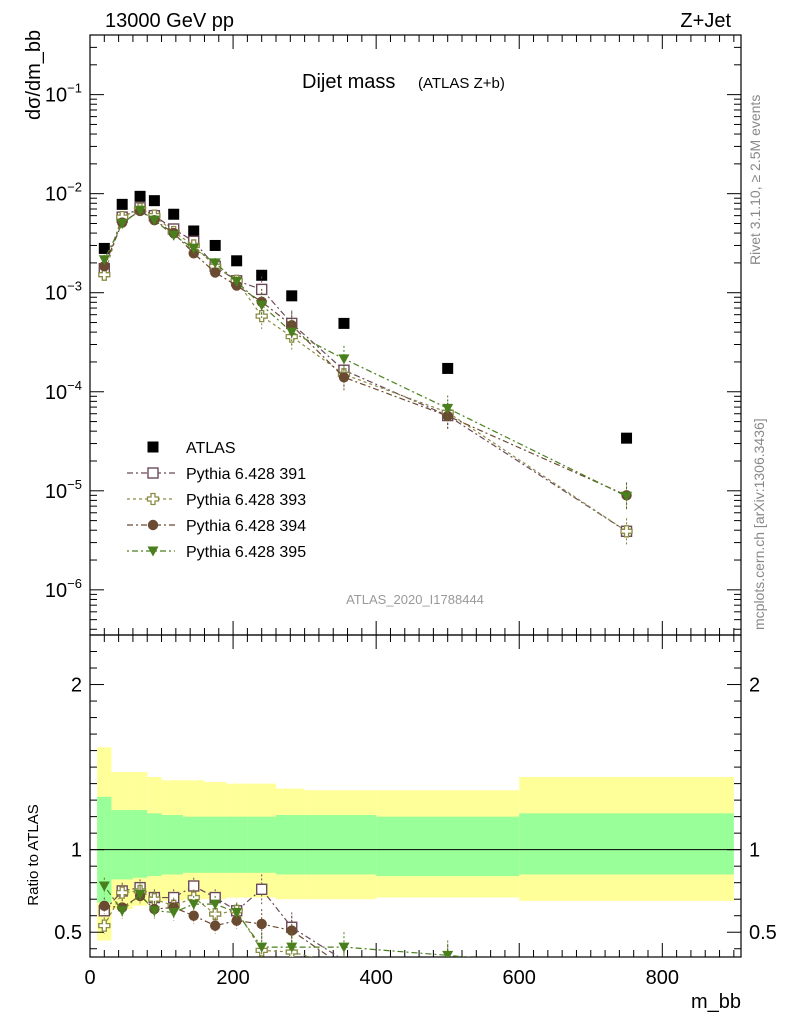  I want to click on y-tick-label-exponent: −1, so click(74, 88).